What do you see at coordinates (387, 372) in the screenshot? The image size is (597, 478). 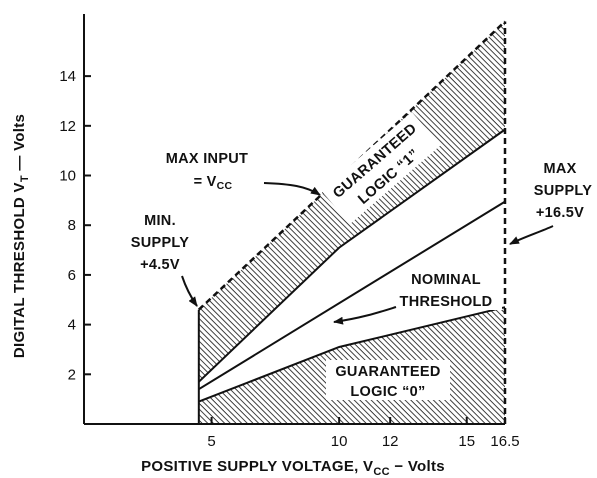 I see `svg-text: GUARANTEED` at bounding box center [387, 372].